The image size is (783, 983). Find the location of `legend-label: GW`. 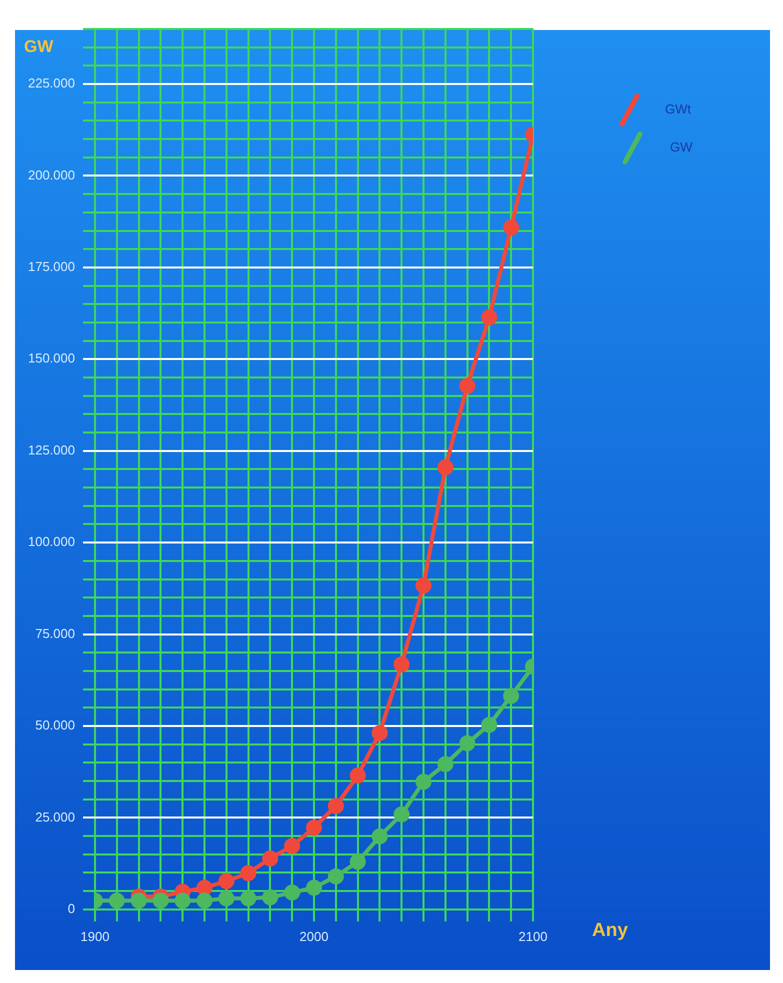

legend-label: GW is located at coordinates (682, 147).